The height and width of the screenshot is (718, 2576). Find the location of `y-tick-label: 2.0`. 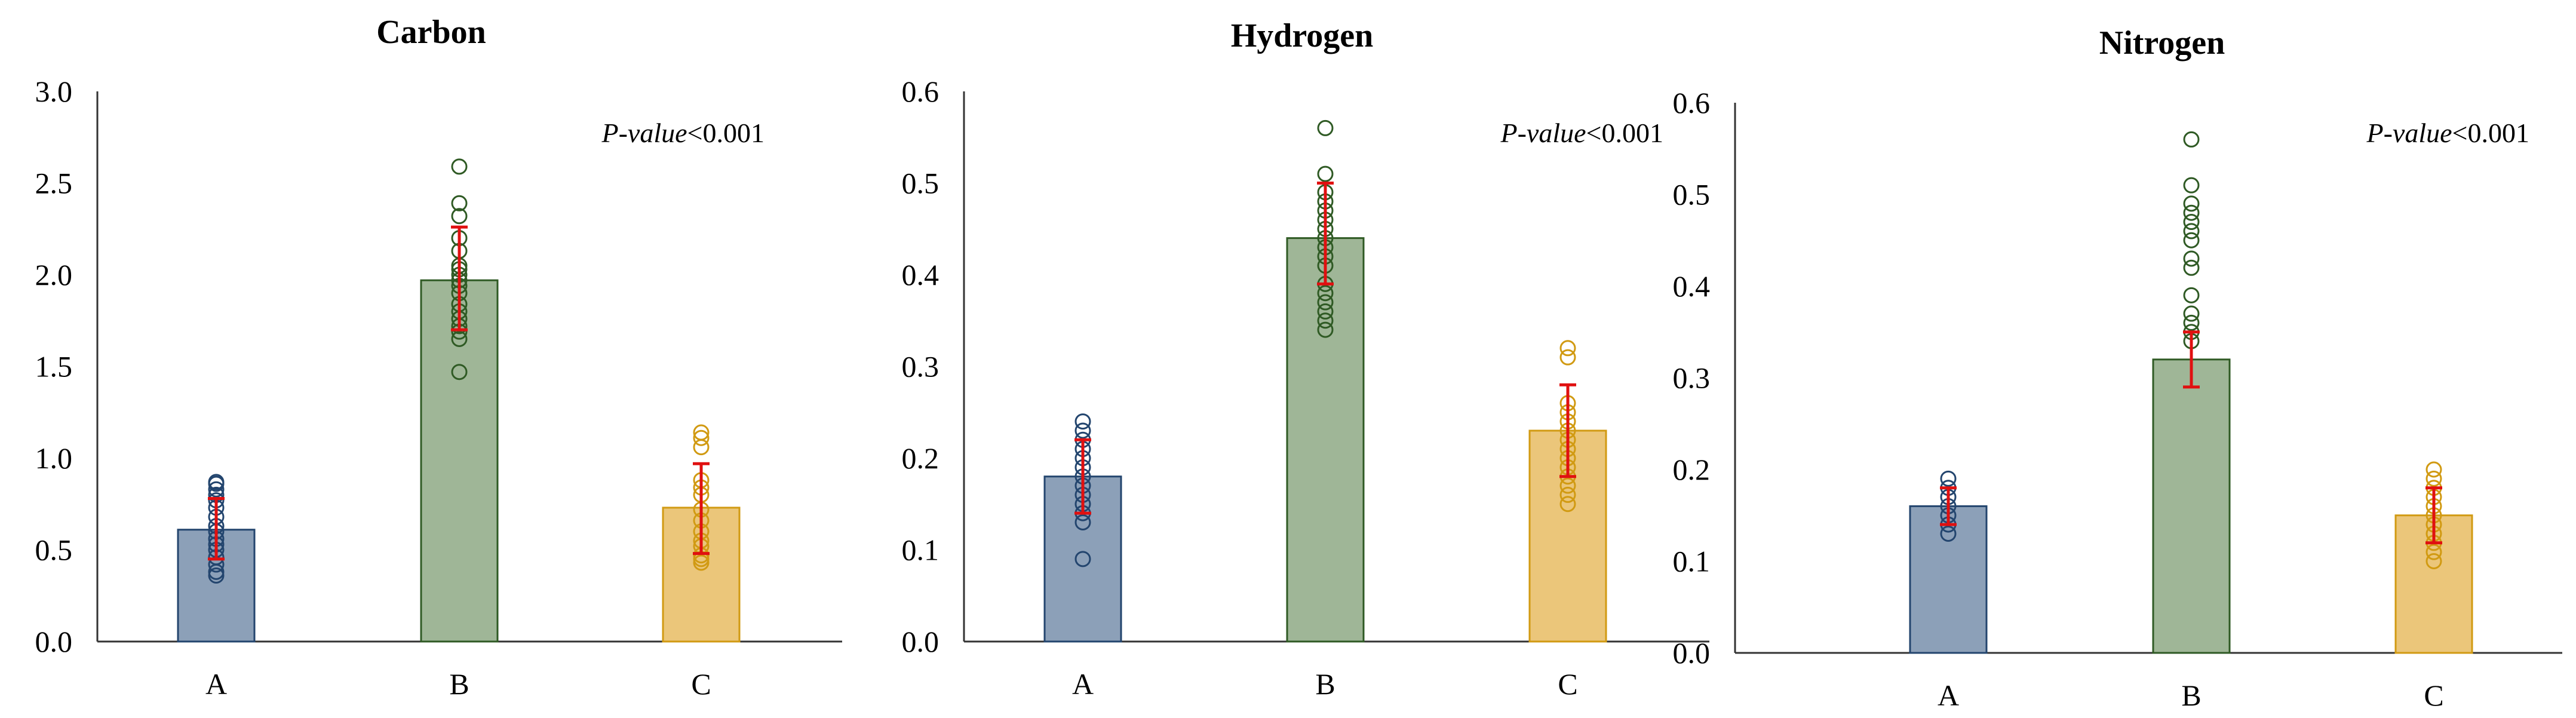

y-tick-label: 2.0 is located at coordinates (54, 275).